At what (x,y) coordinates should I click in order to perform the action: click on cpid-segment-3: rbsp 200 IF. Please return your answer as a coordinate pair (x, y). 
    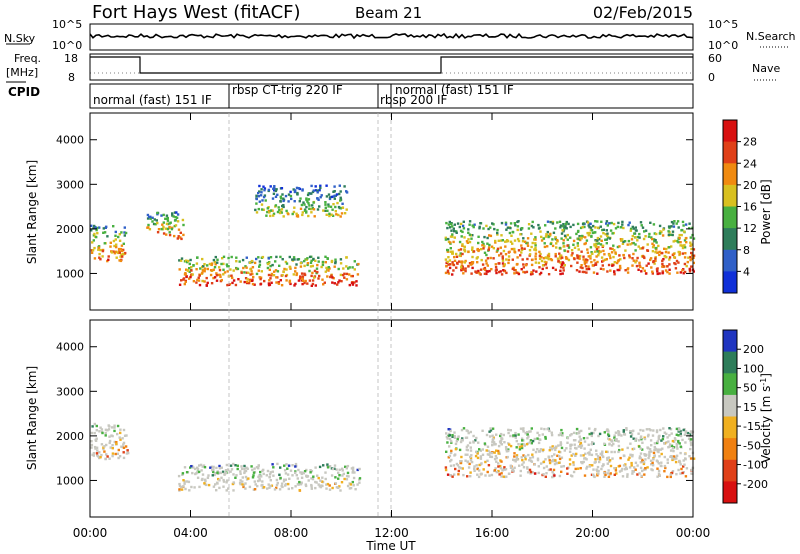
    Looking at the image, I should click on (413, 100).